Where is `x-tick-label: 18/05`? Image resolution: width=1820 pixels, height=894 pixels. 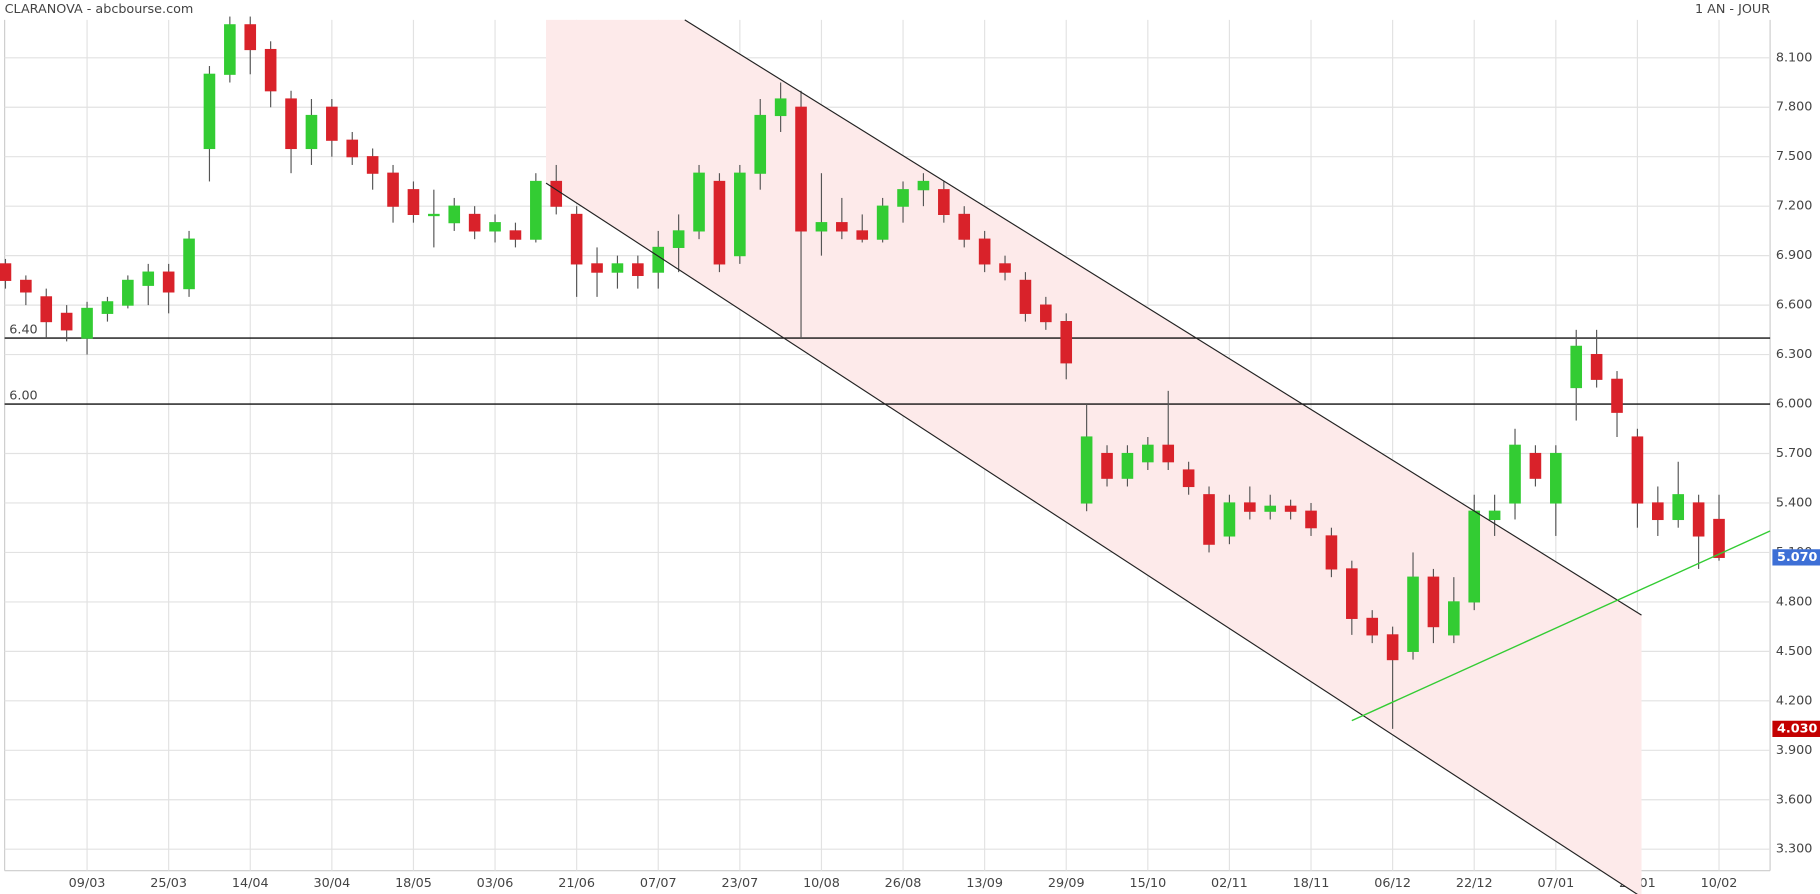
x-tick-label: 18/05 is located at coordinates (413, 883).